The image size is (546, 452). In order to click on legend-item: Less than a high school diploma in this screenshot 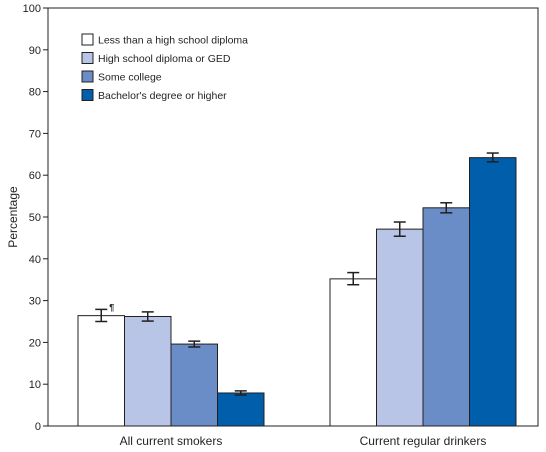, I will do `click(164, 40)`.